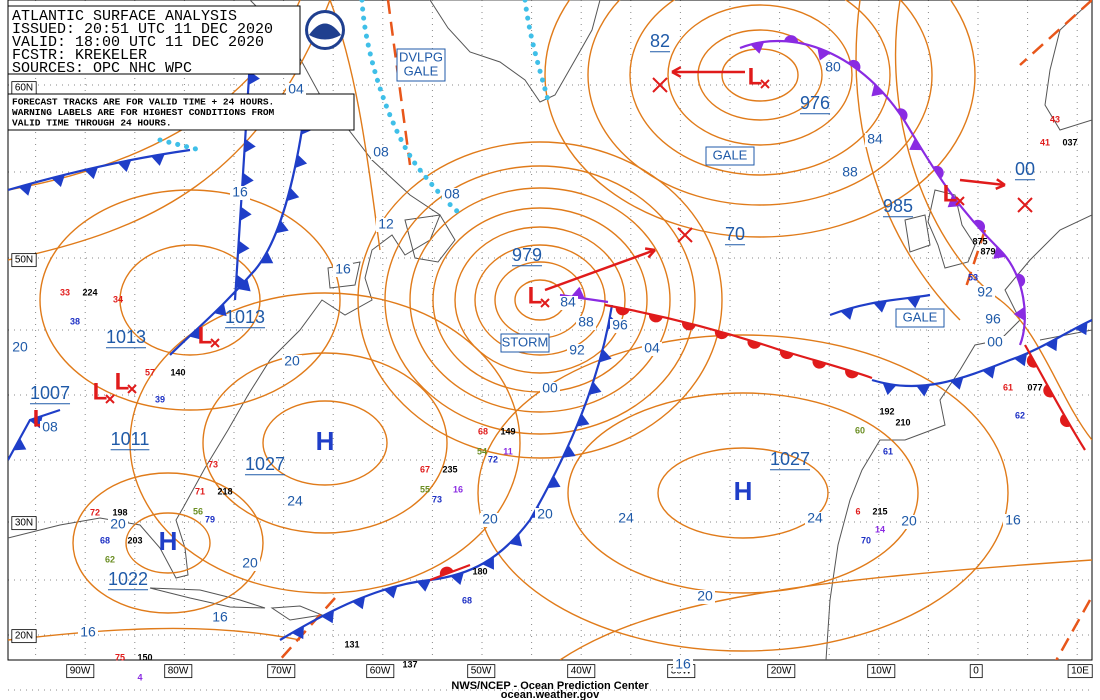  Describe the element at coordinates (1045, 142) in the screenshot. I see `station-value: 41` at that location.